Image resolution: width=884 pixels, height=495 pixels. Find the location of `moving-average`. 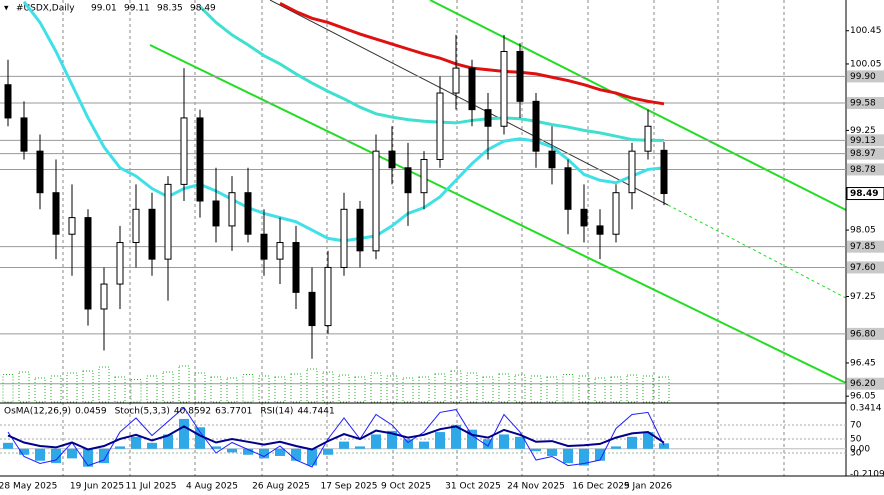

moving-average is located at coordinates (431, 73).